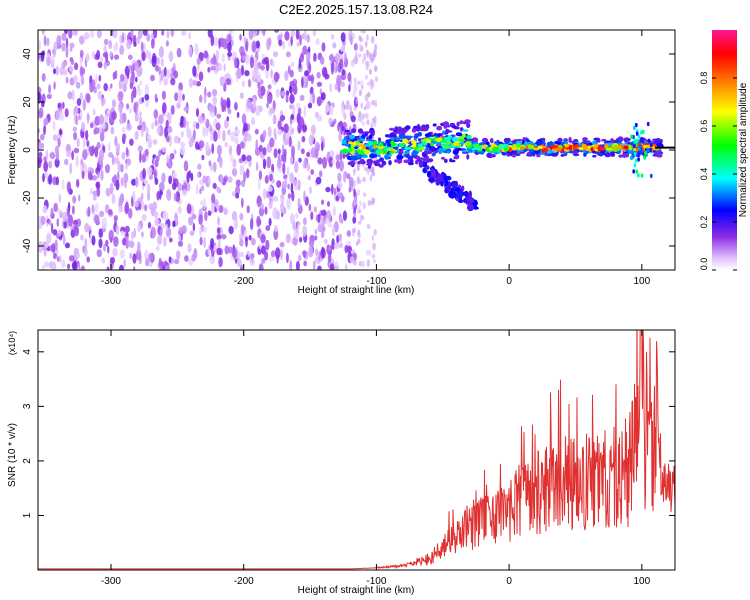 This screenshot has width=750, height=600. Describe the element at coordinates (356, 590) in the screenshot. I see `snr-x-label: Height of straight line (km)` at that location.